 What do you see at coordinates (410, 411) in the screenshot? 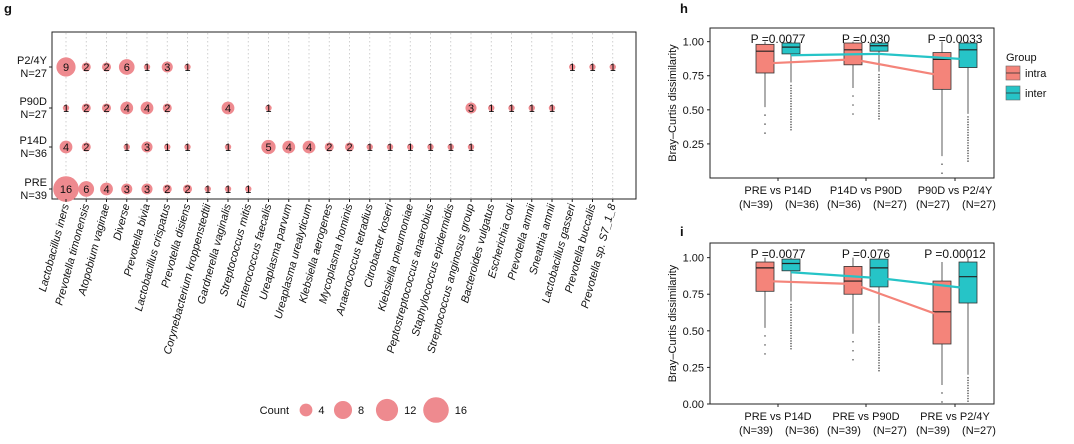
I see `legend-label-12: 12` at bounding box center [410, 411].